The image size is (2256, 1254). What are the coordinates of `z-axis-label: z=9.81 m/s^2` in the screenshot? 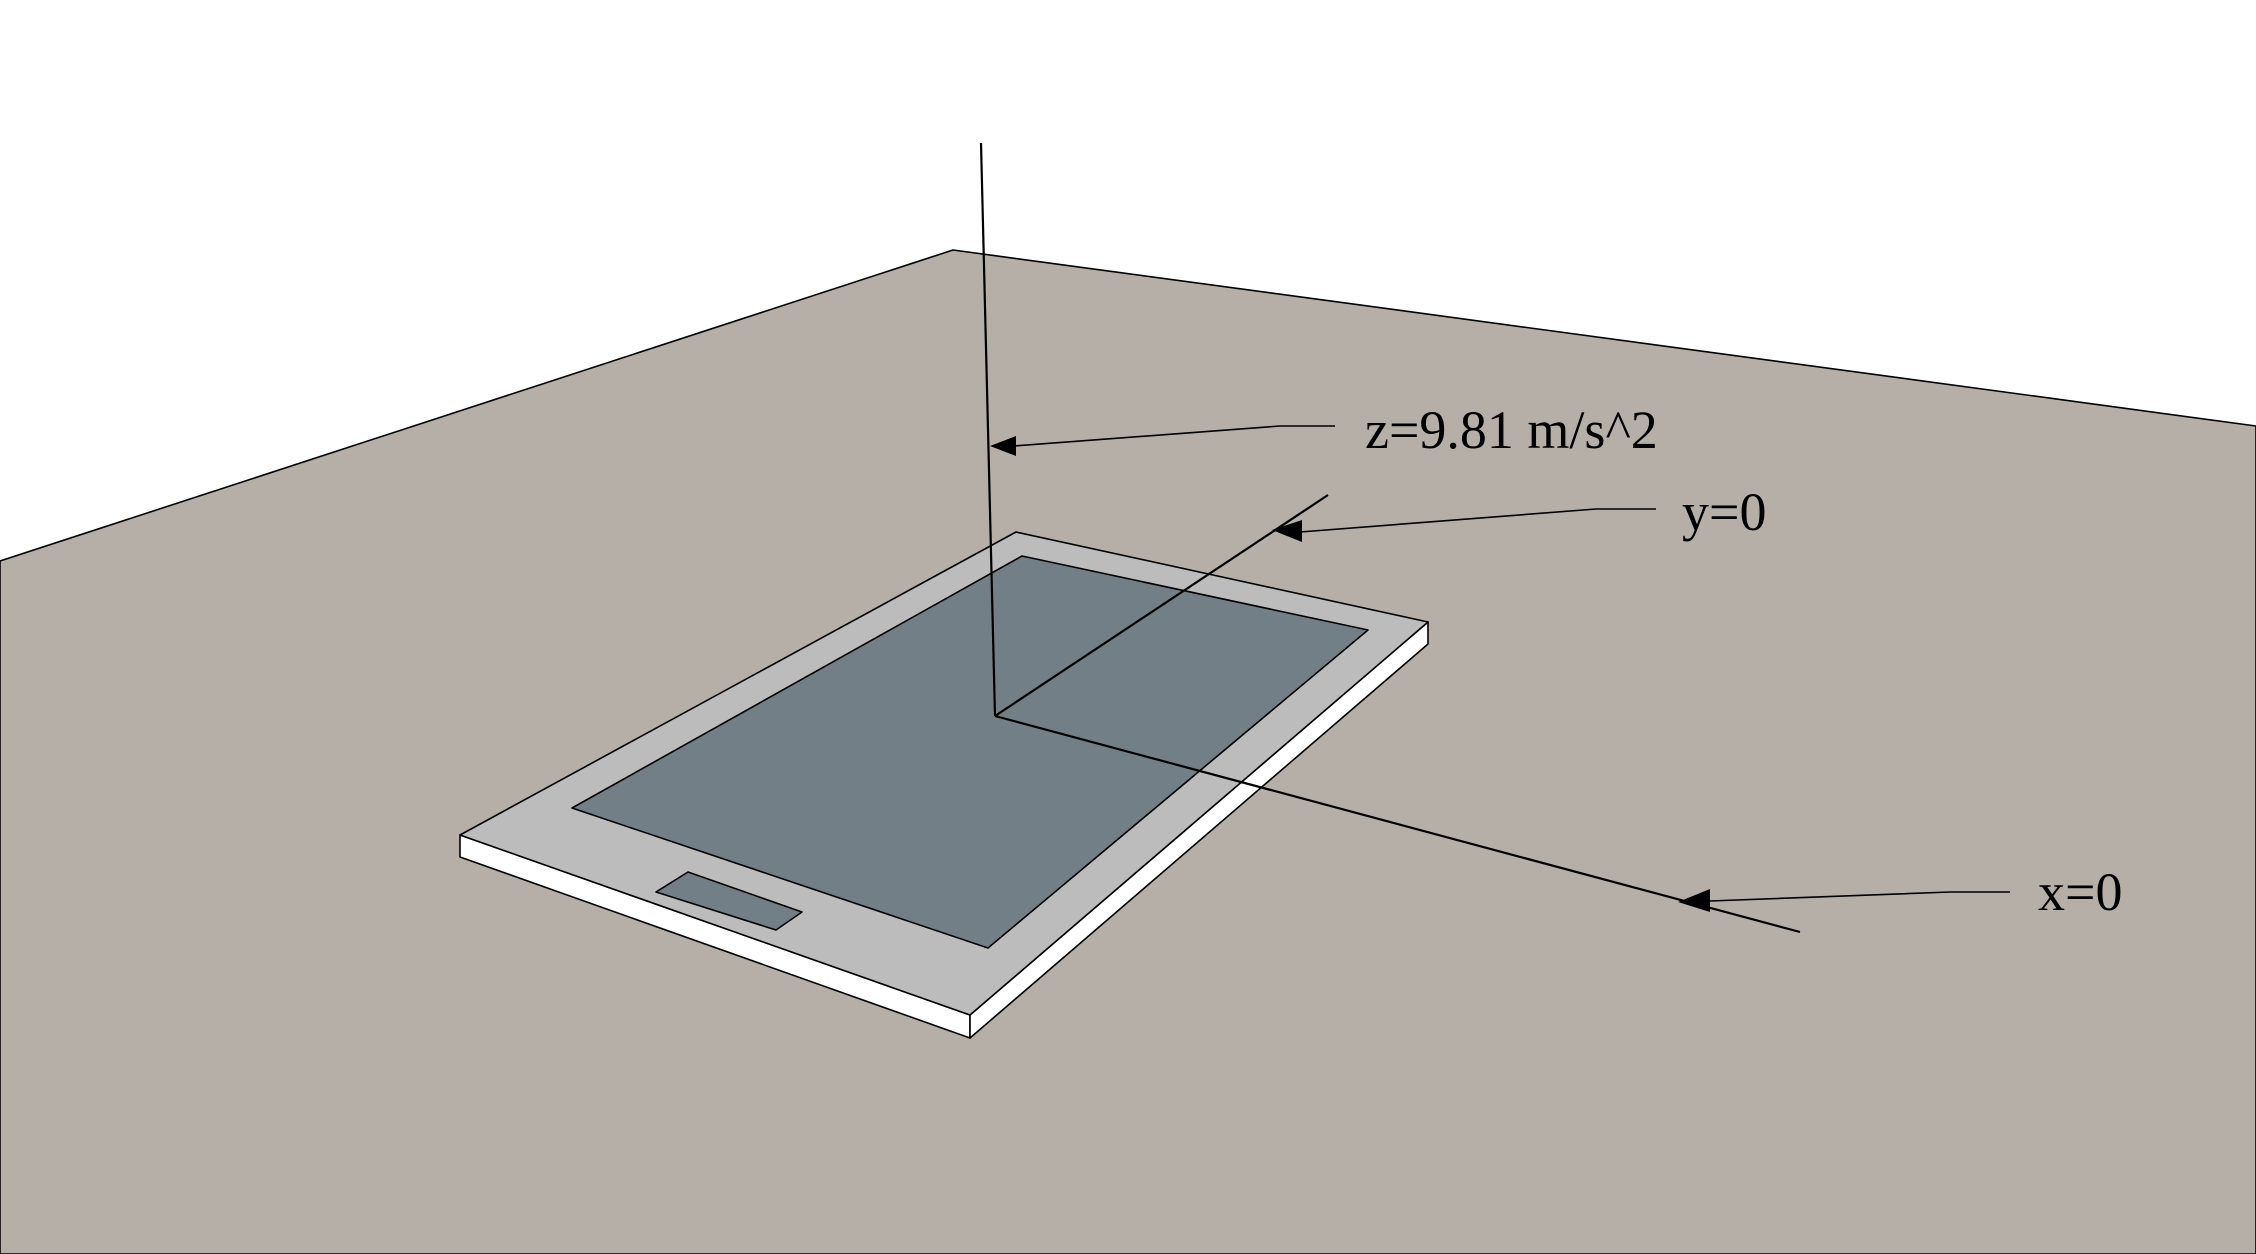 It's located at (1511, 430).